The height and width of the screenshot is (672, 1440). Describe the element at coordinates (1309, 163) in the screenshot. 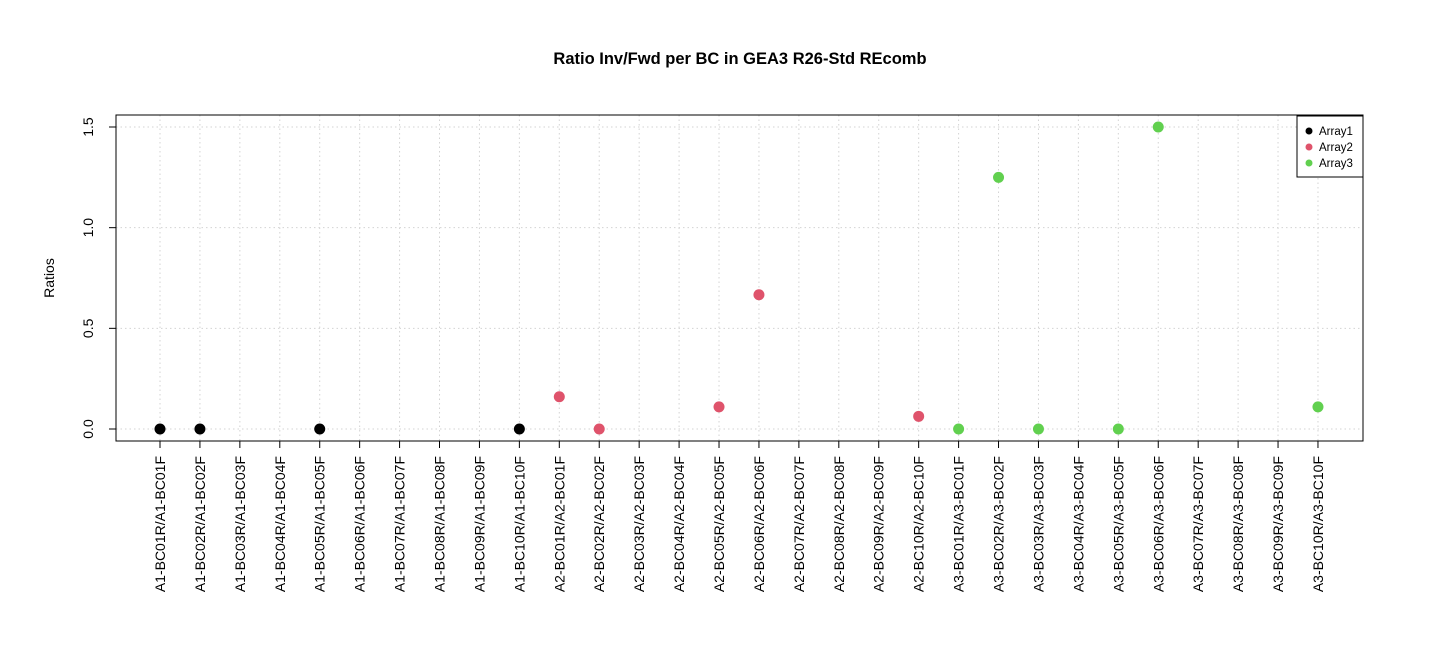

I see `legend-marker-array3` at that location.